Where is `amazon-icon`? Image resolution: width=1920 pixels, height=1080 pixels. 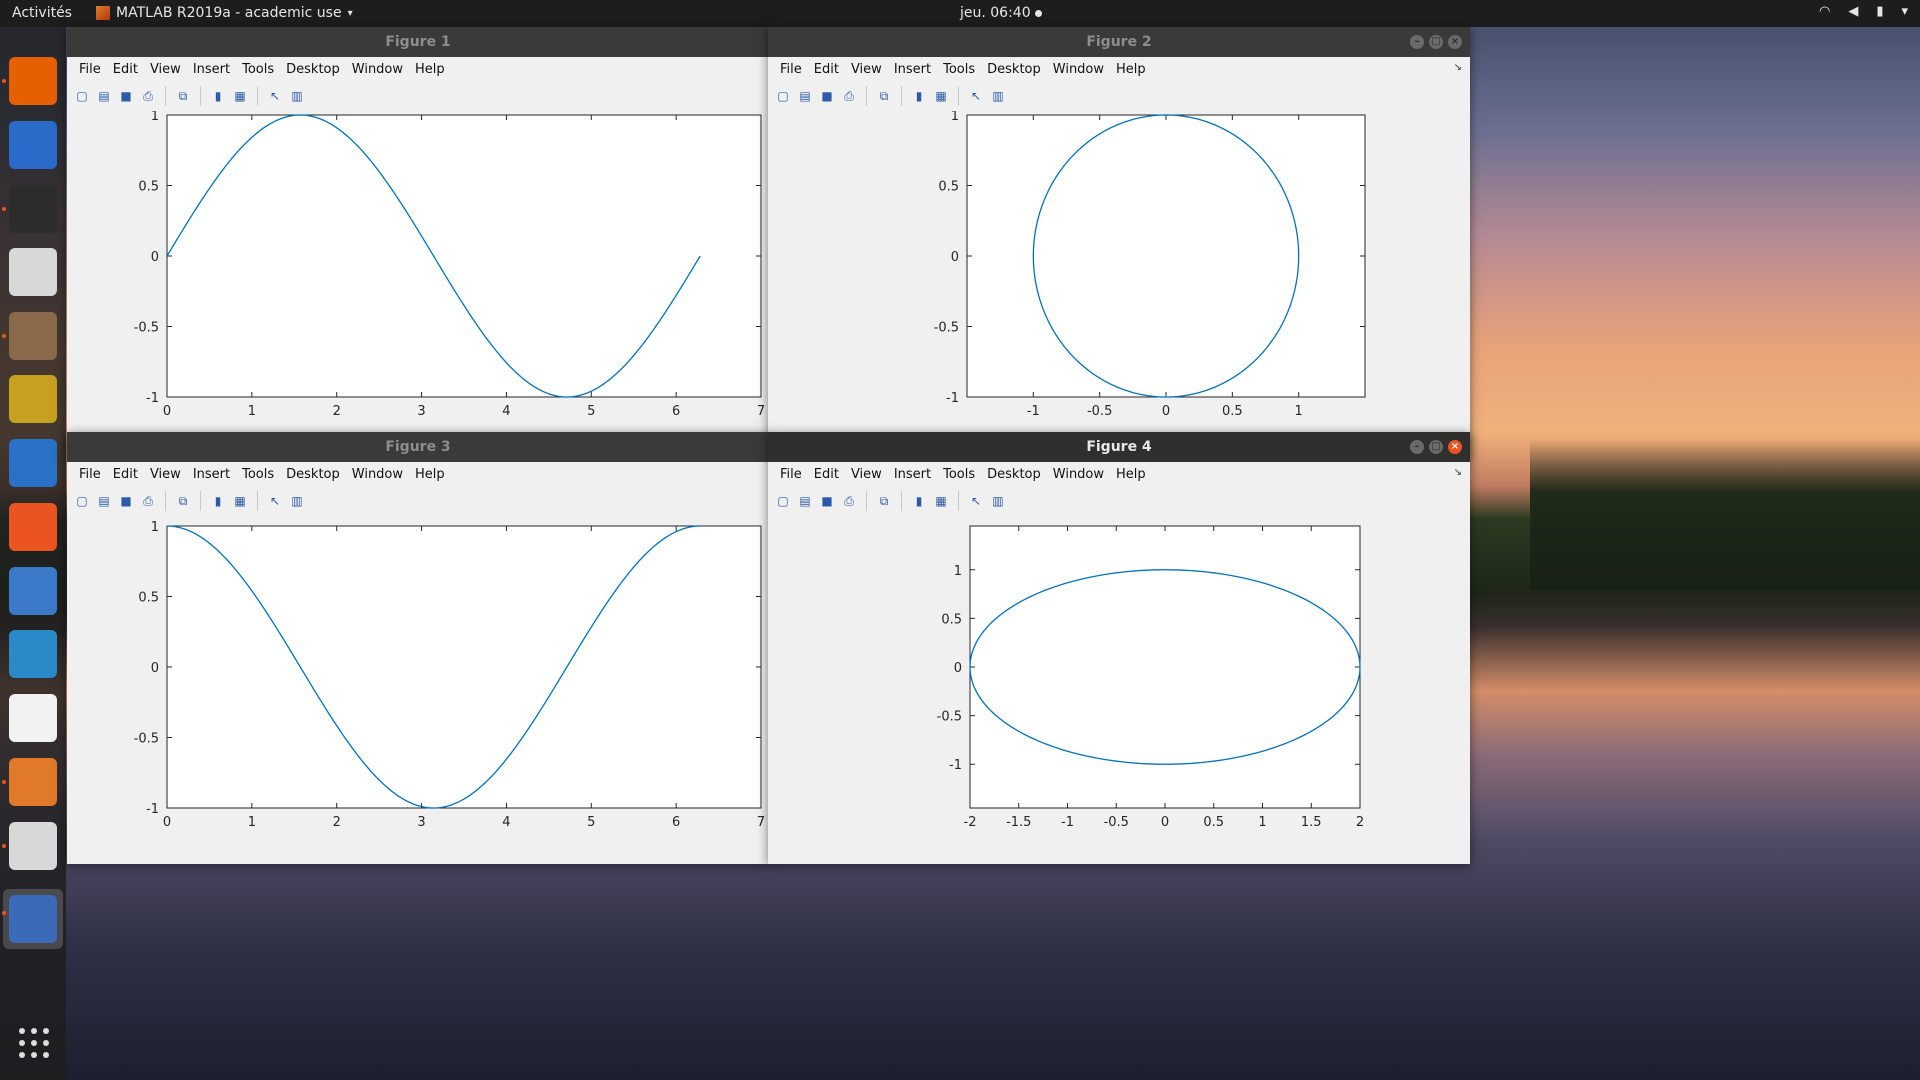
amazon-icon is located at coordinates (33, 718).